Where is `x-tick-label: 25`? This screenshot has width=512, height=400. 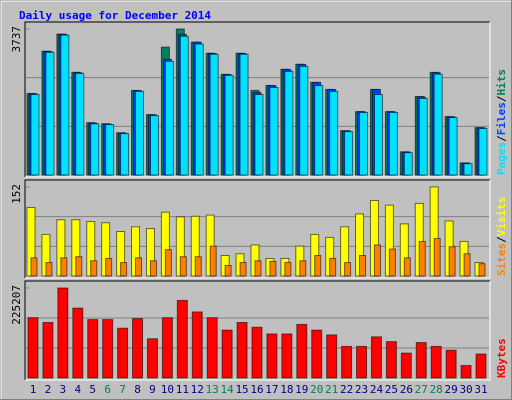 x-tick-label: 25 is located at coordinates (391, 389).